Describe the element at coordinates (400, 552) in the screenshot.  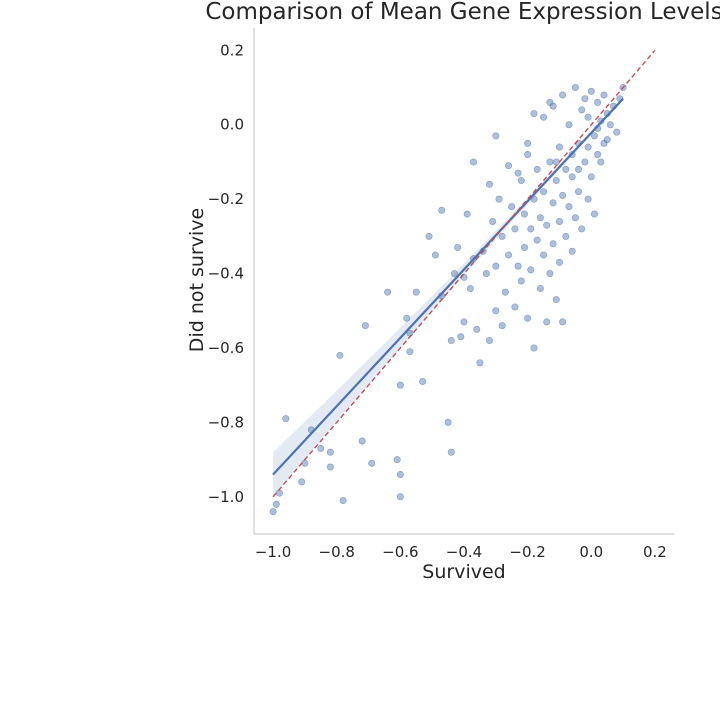
I see `x-tick-label: −0.6` at that location.